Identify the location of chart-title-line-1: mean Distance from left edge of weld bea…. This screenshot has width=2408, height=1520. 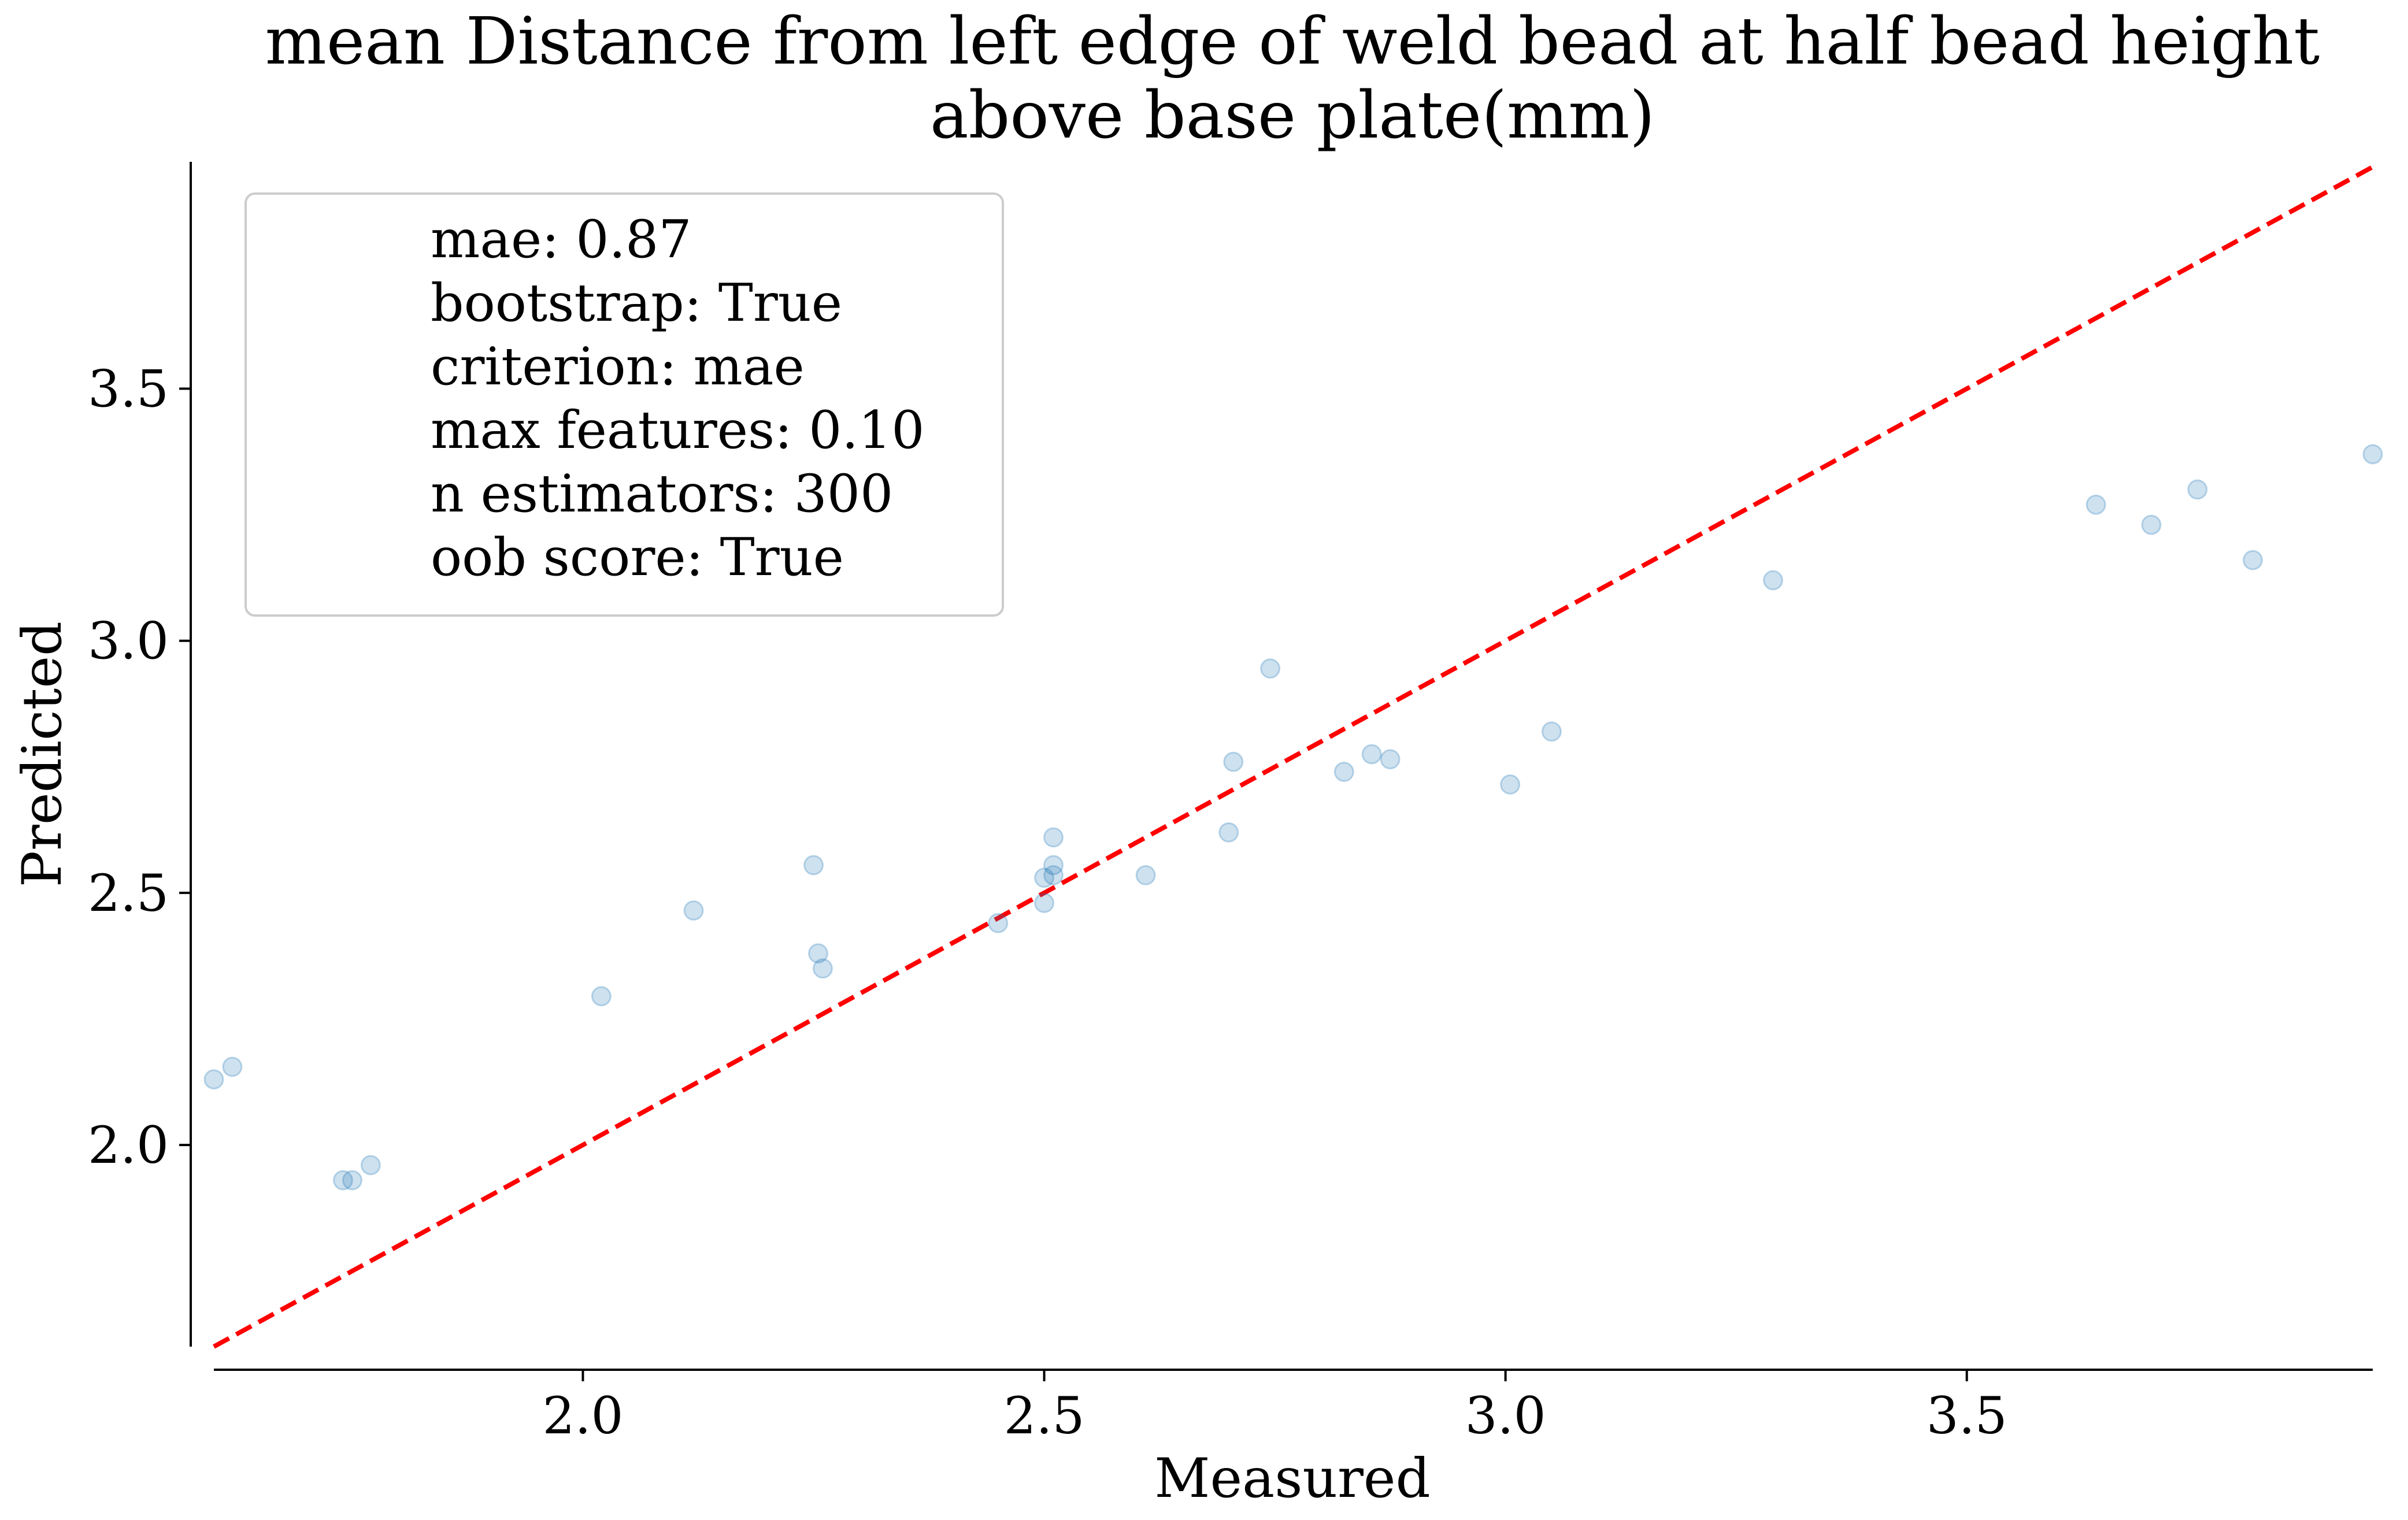
(1292, 41).